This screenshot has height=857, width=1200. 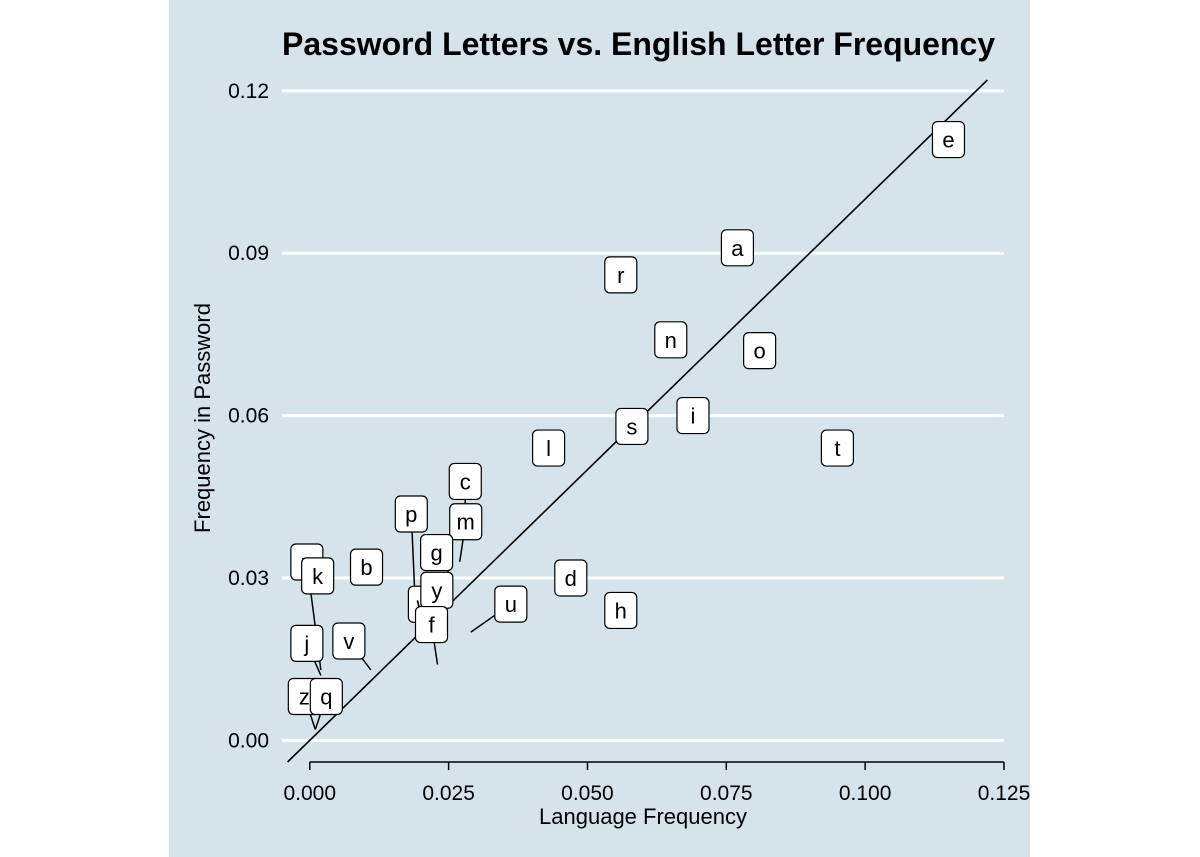 I want to click on point-letter: u, so click(x=511, y=604).